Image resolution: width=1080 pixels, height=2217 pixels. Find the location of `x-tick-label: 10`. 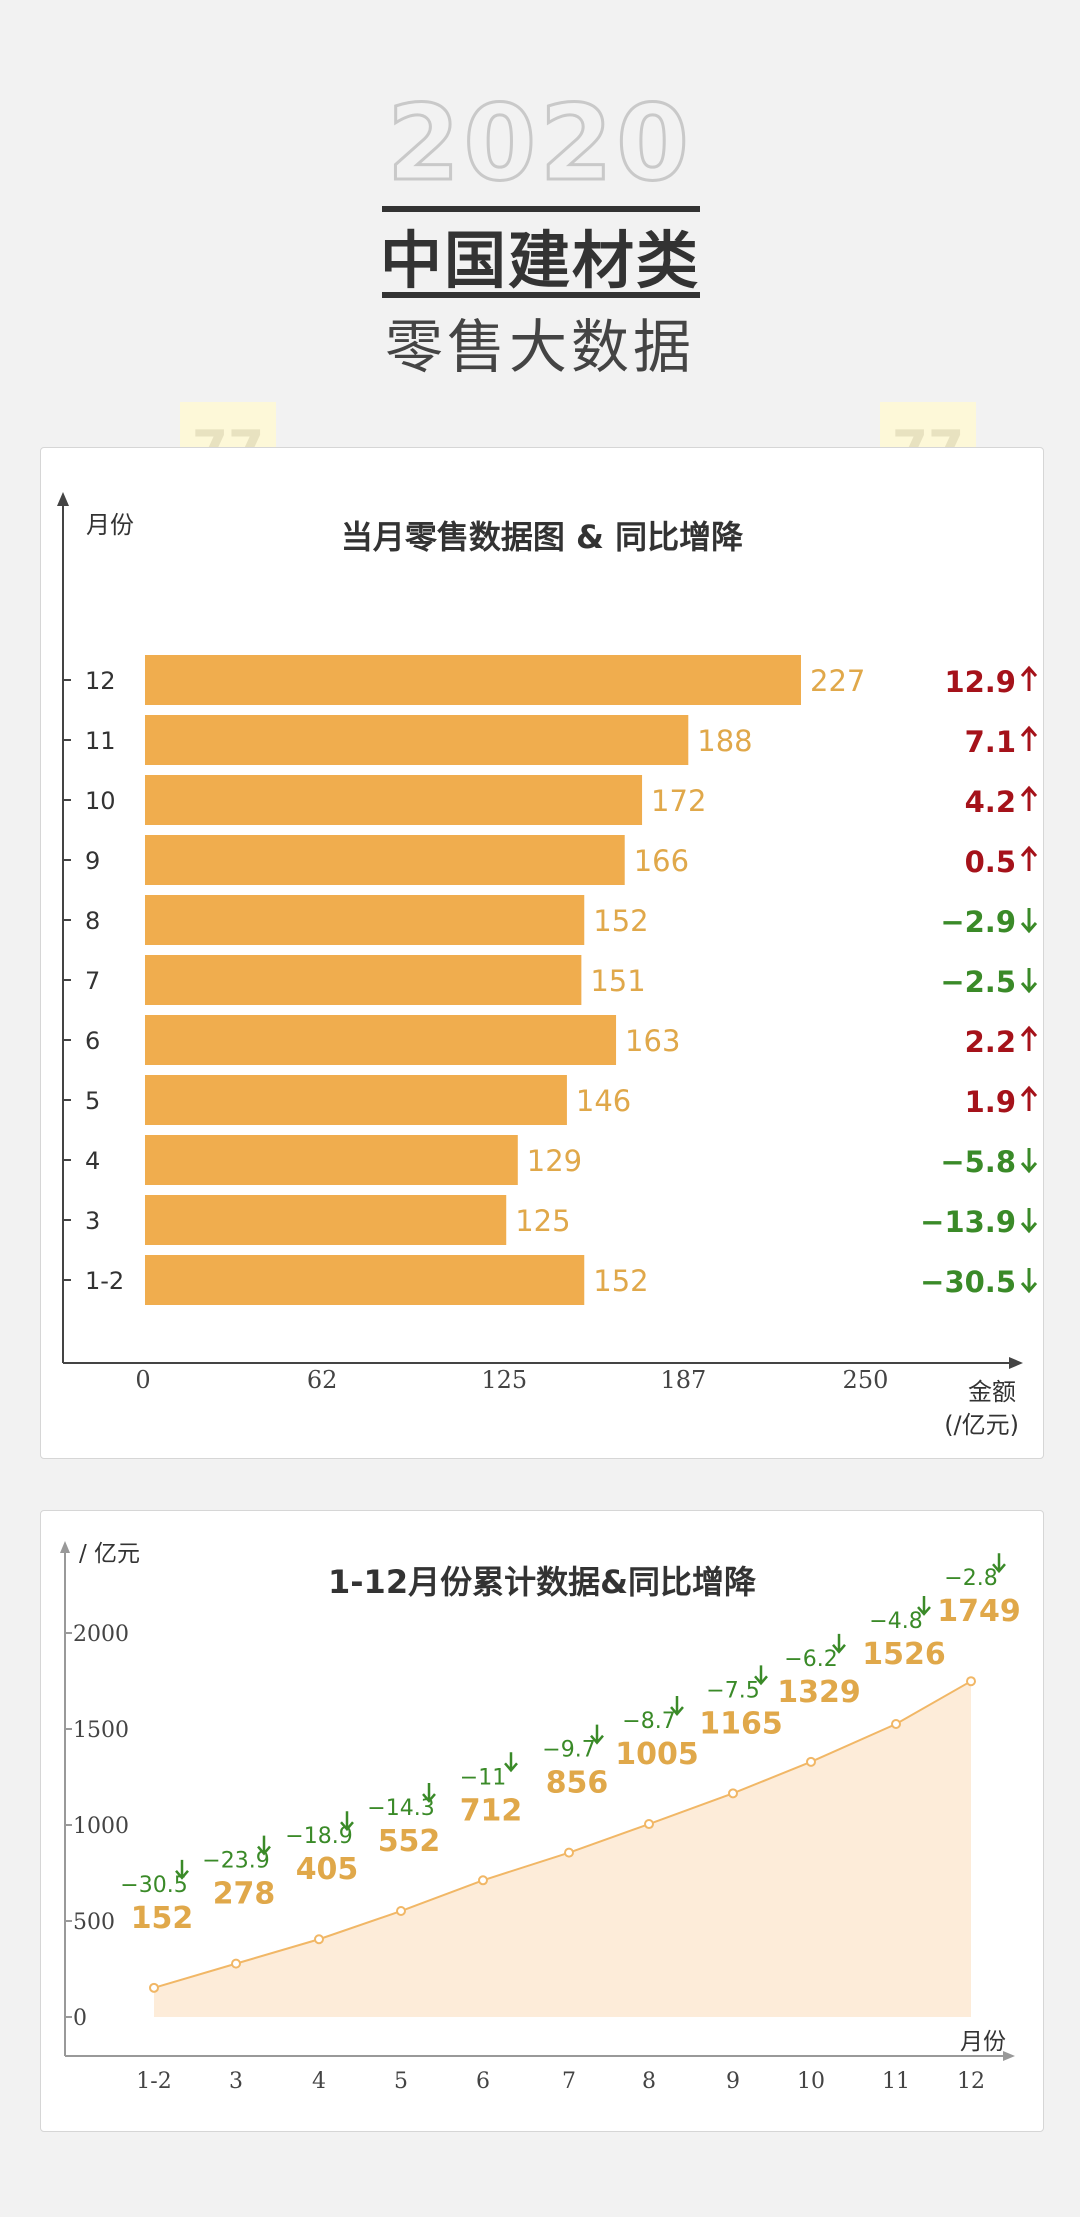

x-tick-label: 10 is located at coordinates (811, 2081).